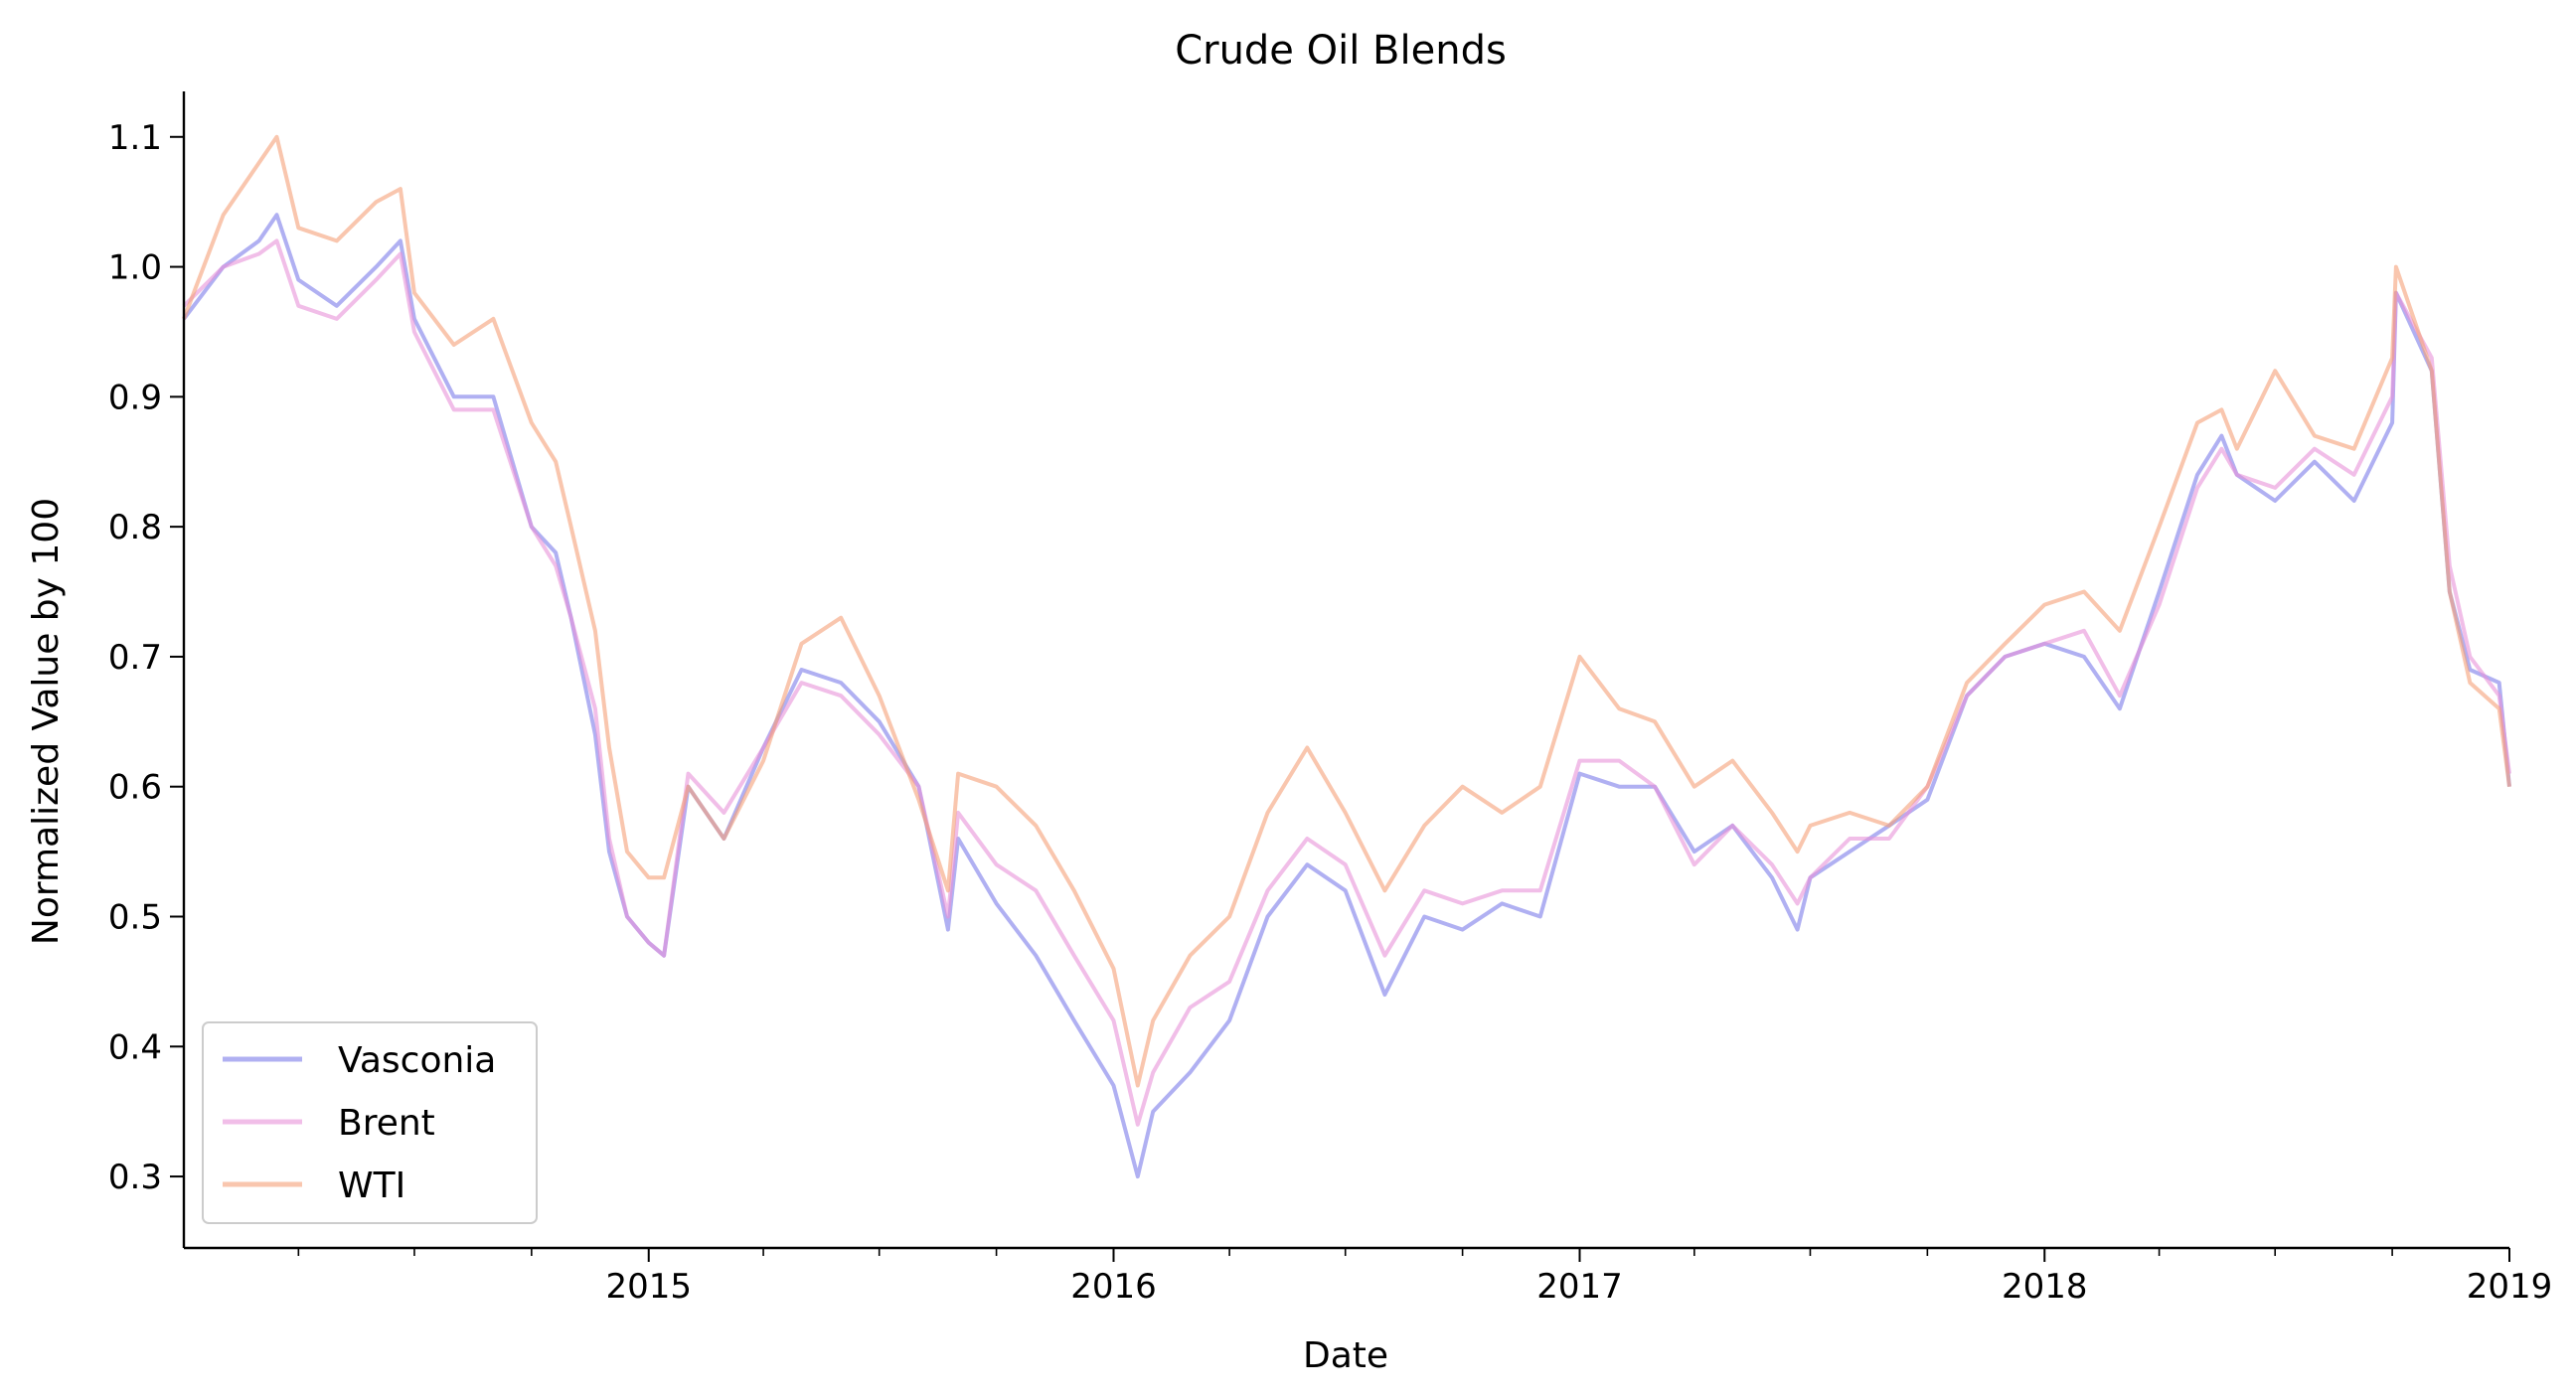  Describe the element at coordinates (1341, 51) in the screenshot. I see `chart-title: Crude Oil Blends` at that location.